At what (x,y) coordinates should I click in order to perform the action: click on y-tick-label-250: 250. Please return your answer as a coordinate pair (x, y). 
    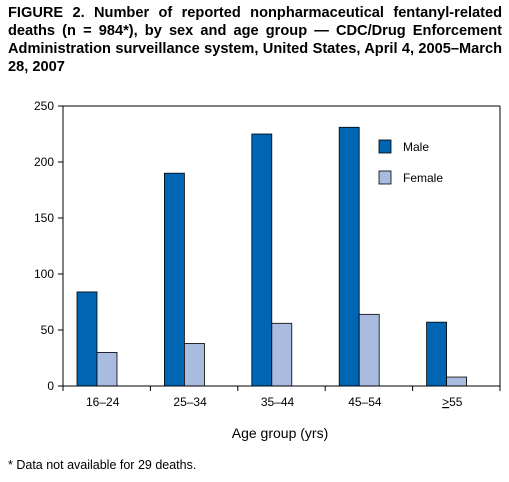
    Looking at the image, I should click on (44, 106).